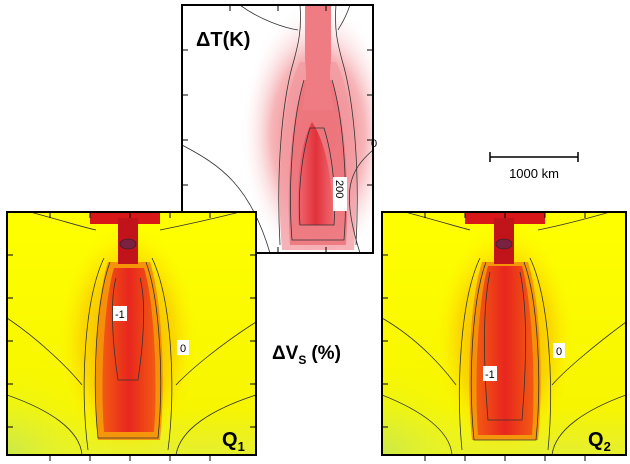 The width and height of the screenshot is (630, 464). Describe the element at coordinates (120, 315) in the screenshot. I see `q1-contour-label-neg1: -1` at that location.